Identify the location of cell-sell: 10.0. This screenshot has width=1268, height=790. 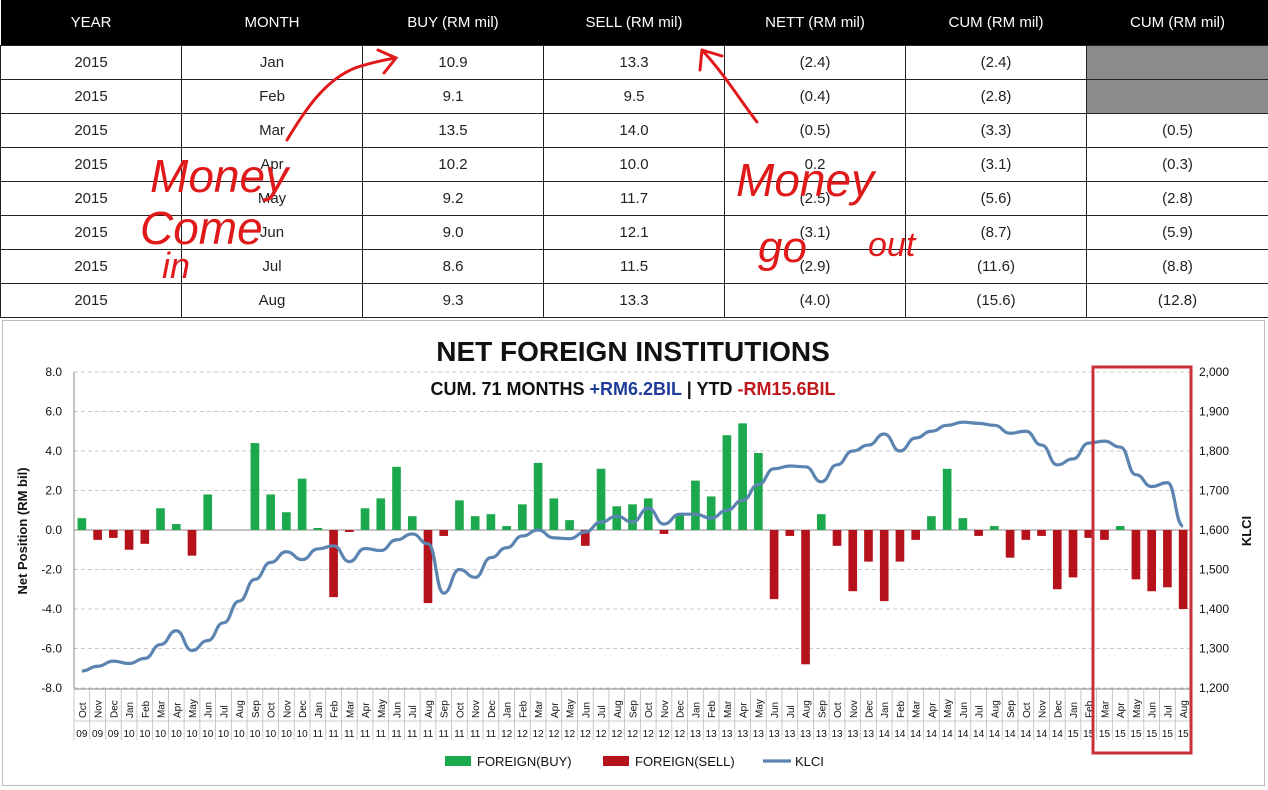
(634, 165).